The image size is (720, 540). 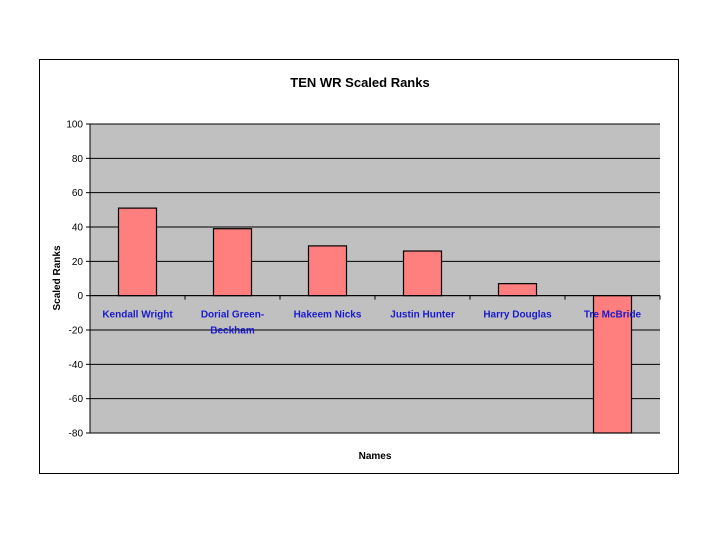 I want to click on category-label: Dorial Green-Beckham, so click(x=232, y=323).